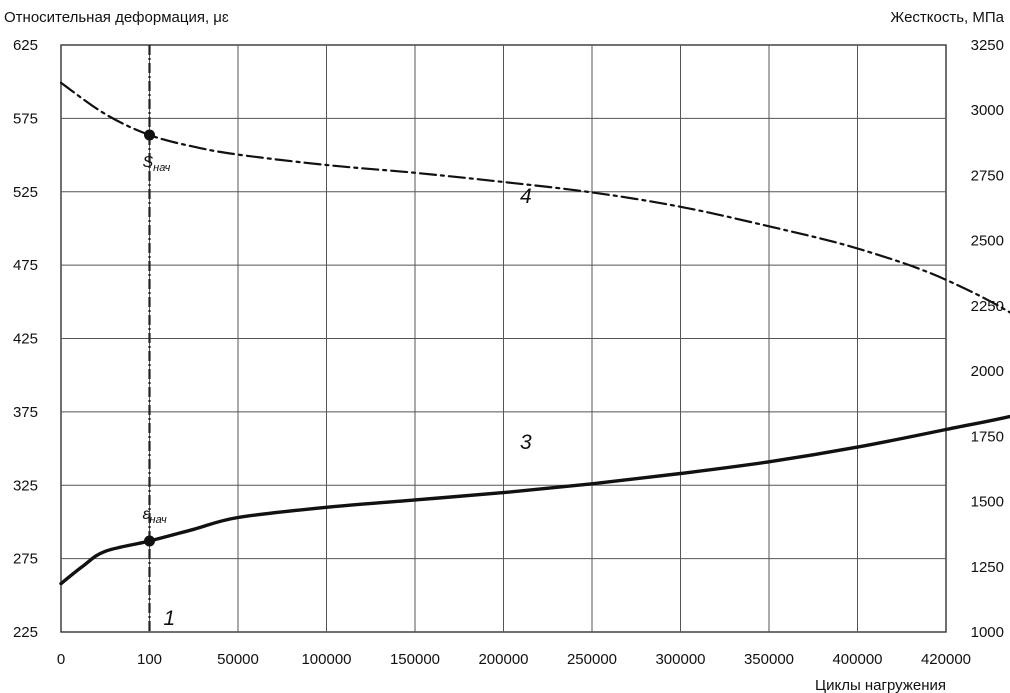 This screenshot has width=1010, height=693. What do you see at coordinates (987, 502) in the screenshot?
I see `right-tick-label: 1500` at bounding box center [987, 502].